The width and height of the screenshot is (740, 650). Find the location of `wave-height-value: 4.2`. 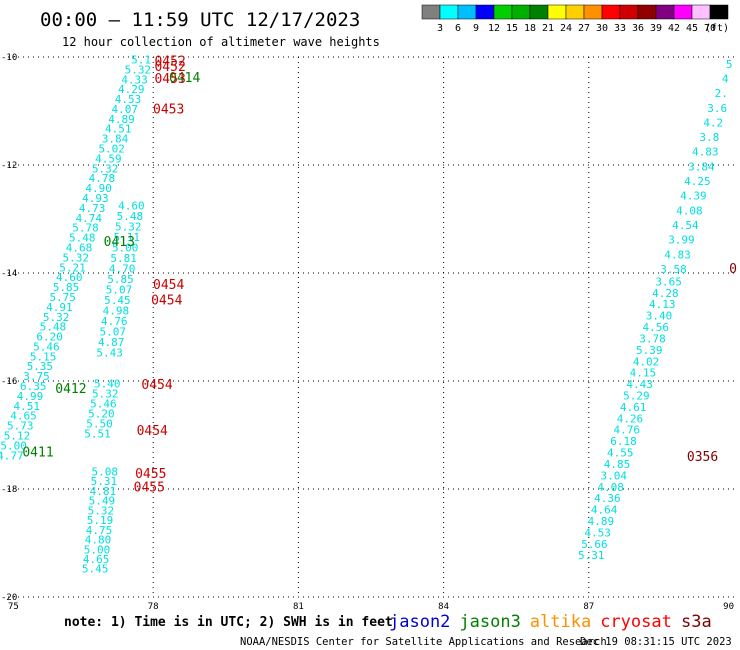

wave-height-value: 4.2 is located at coordinates (713, 122).